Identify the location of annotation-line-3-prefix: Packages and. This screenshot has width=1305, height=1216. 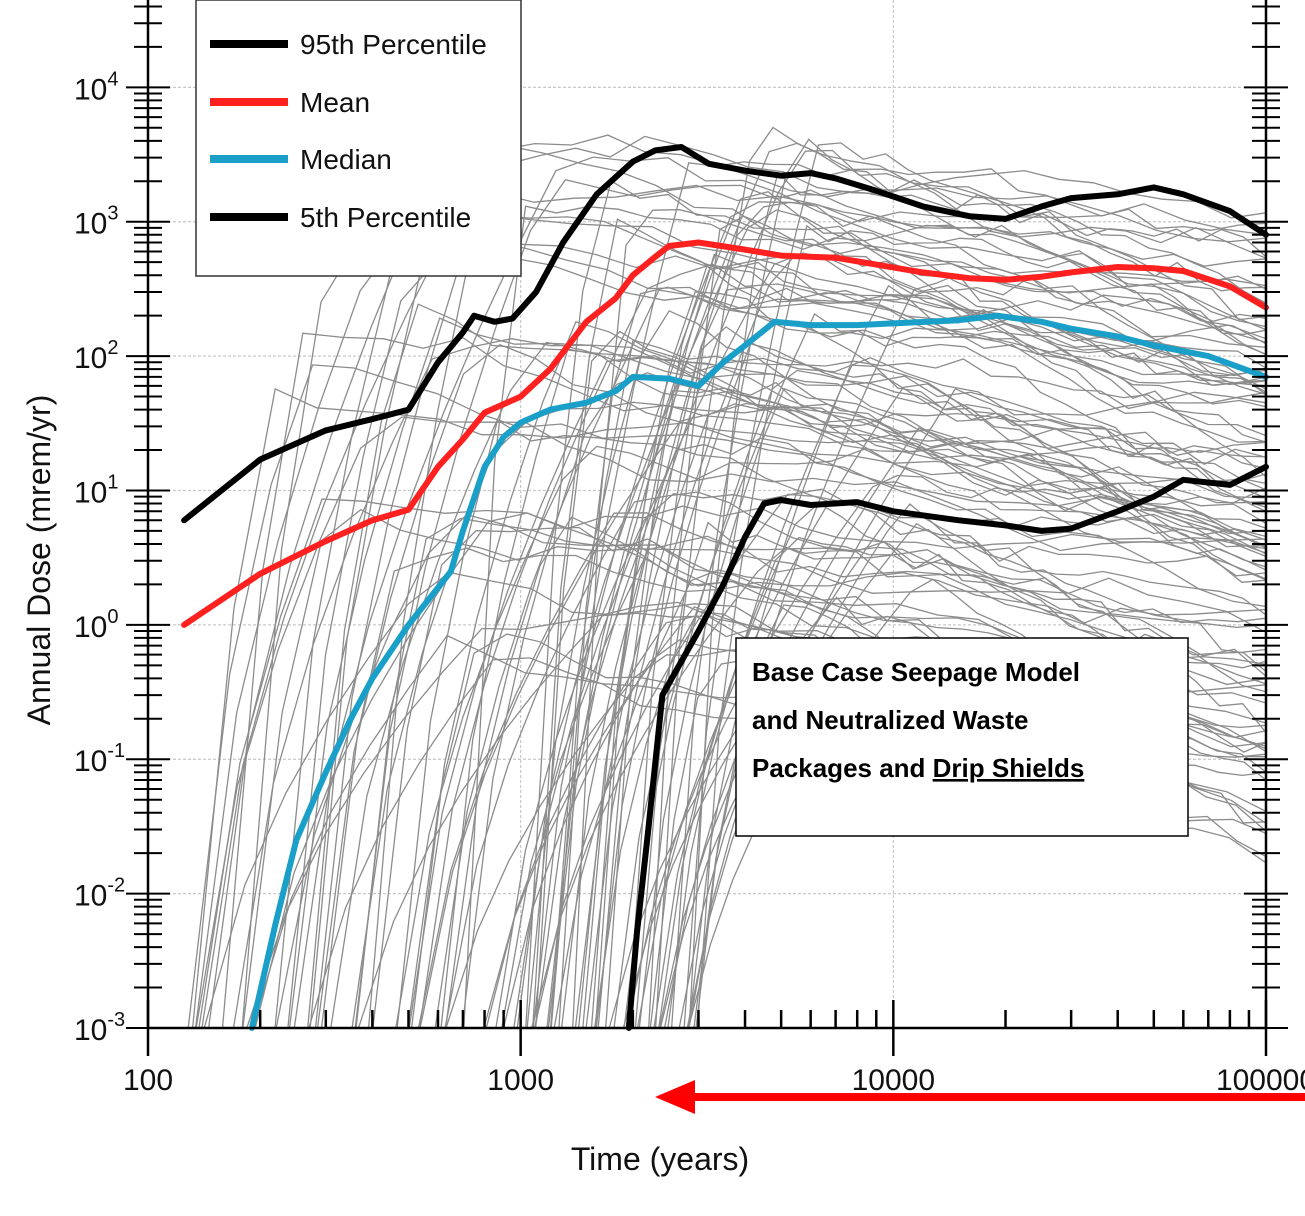
(842, 768).